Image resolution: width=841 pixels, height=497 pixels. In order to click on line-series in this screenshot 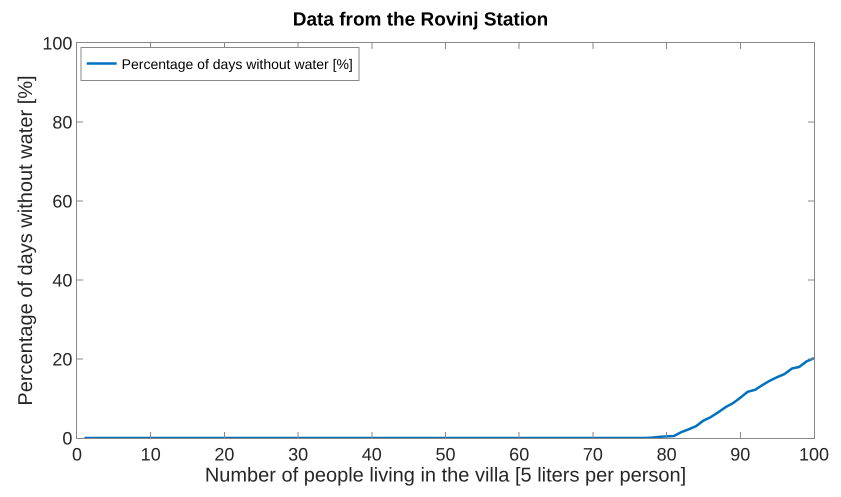, I will do `click(448, 397)`.